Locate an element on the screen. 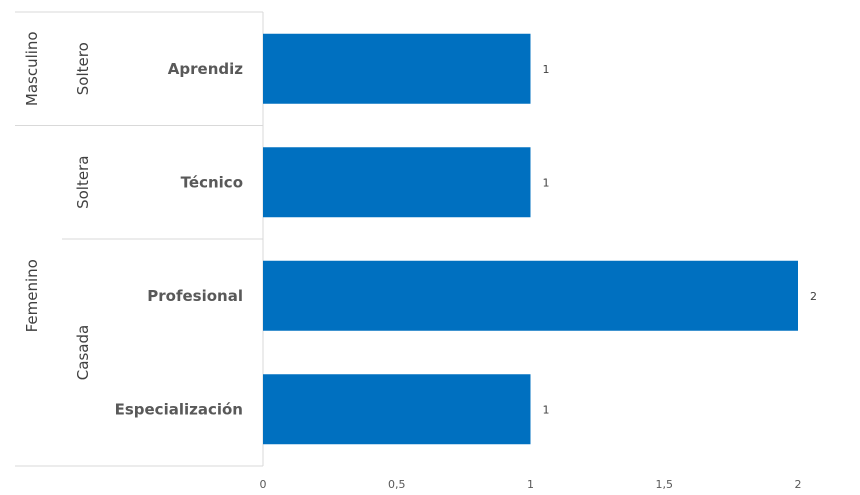 This screenshot has height=495, width=860. category-label: Especialización is located at coordinates (179, 409).